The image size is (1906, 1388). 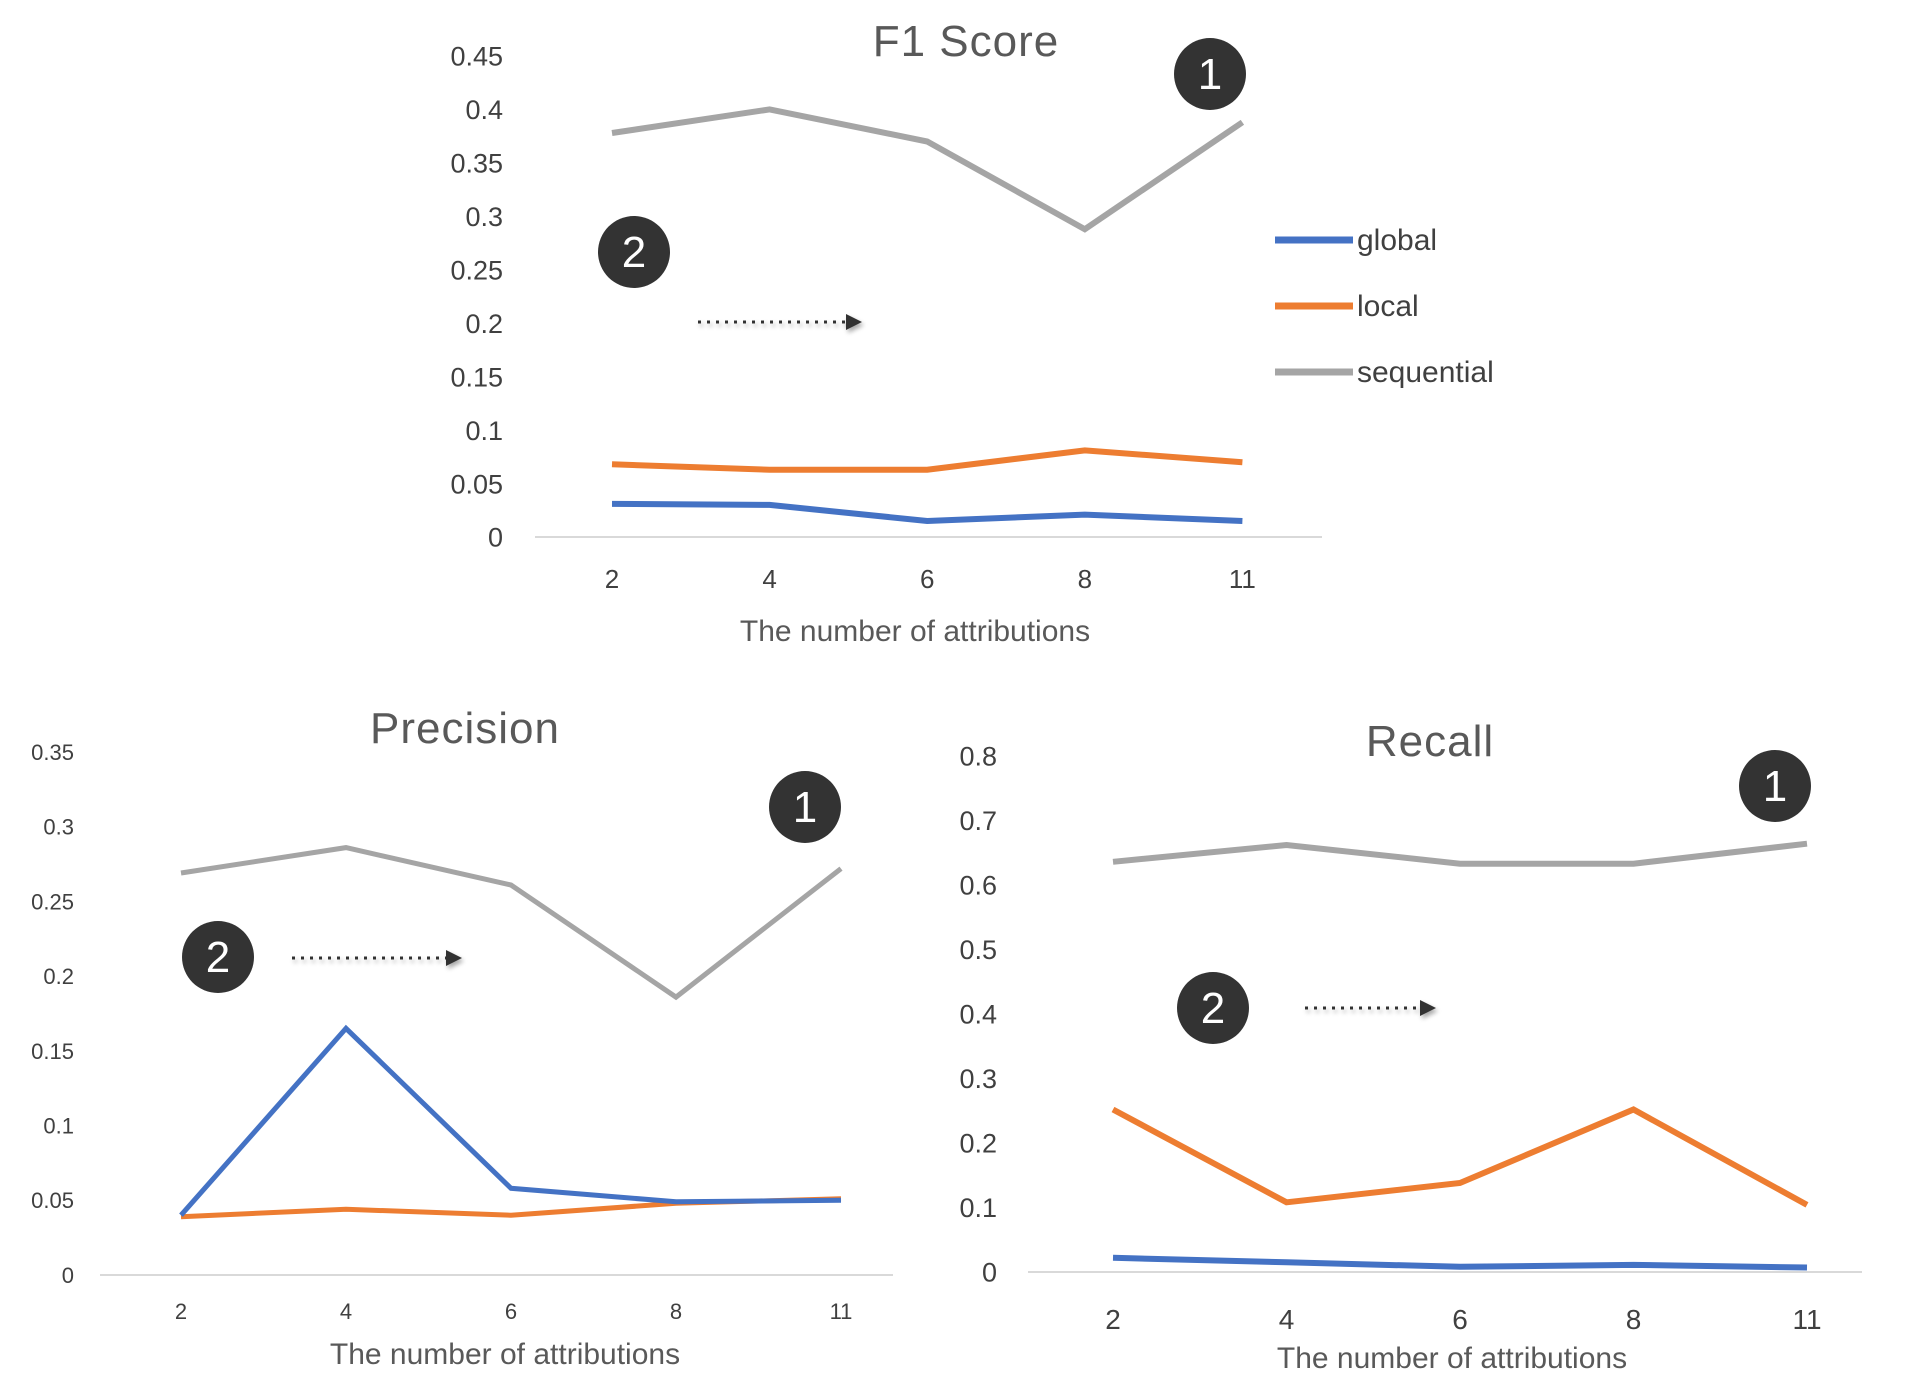 I want to click on legend-item-sequential: sequential, so click(x=1384, y=372).